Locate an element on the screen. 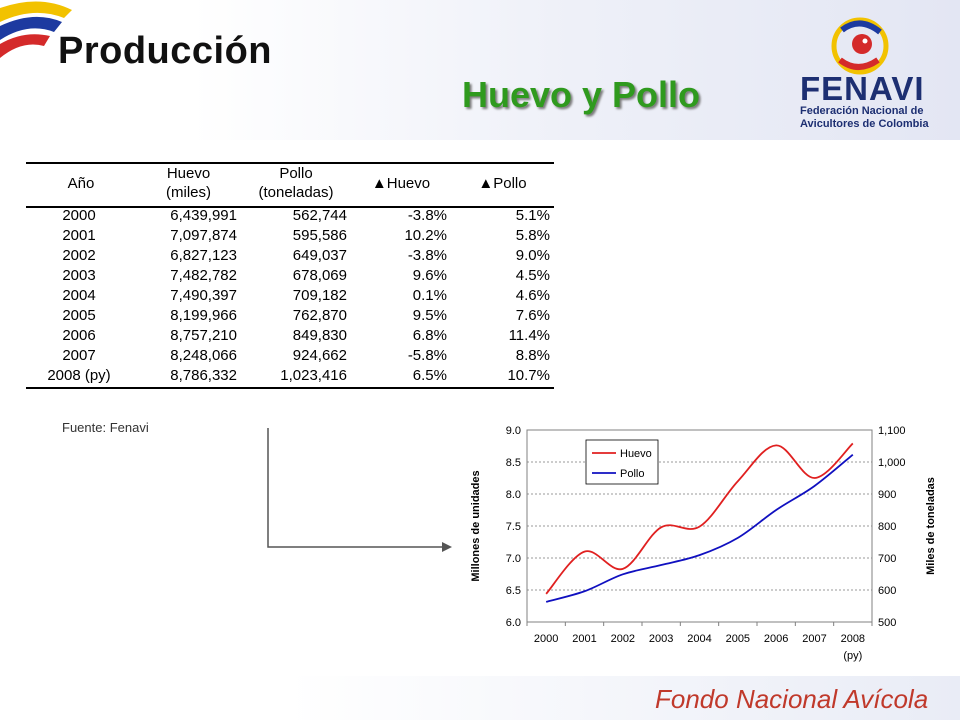 The image size is (960, 720). right-tick-label: 500 is located at coordinates (887, 623).